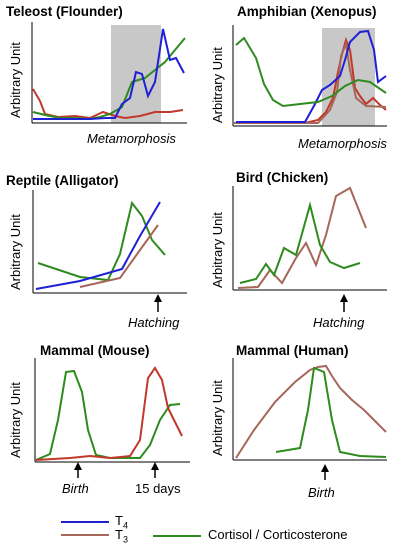 The image size is (407, 550). I want to click on panel-title: Teleost (Flounder), so click(64, 11).